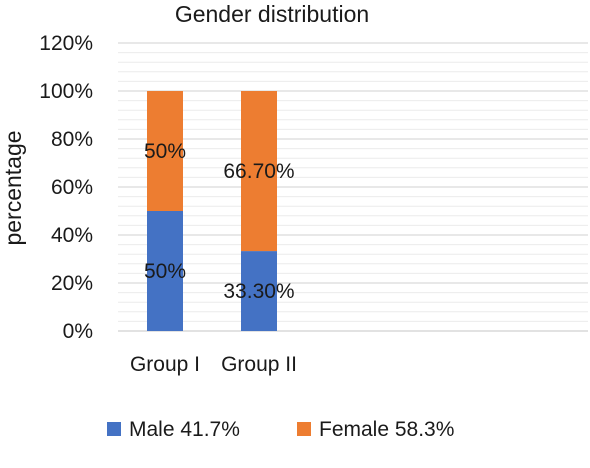 This screenshot has height=468, width=590. Describe the element at coordinates (78, 331) in the screenshot. I see `y-tick-label: 0%` at that location.